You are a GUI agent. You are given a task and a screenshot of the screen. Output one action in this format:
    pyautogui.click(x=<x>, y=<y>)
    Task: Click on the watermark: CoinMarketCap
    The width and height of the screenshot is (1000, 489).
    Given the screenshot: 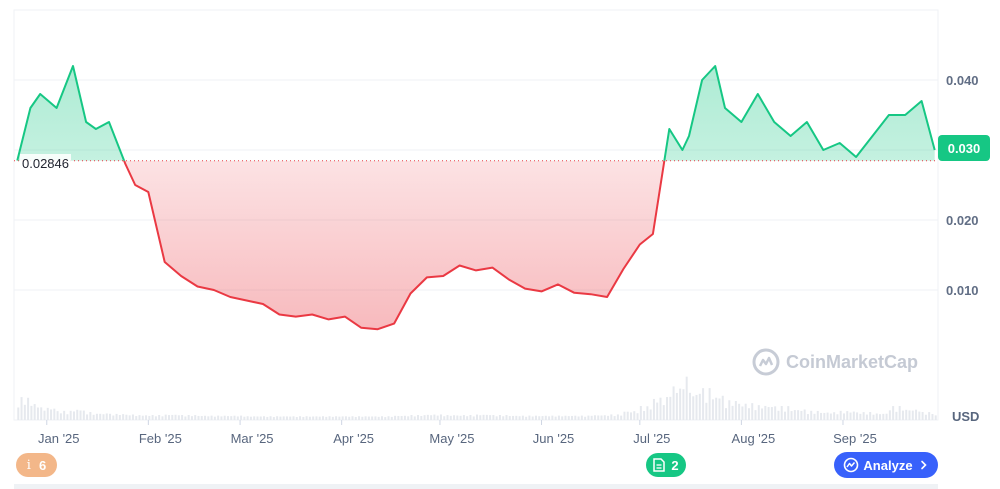 What is the action you would take?
    pyautogui.click(x=835, y=362)
    